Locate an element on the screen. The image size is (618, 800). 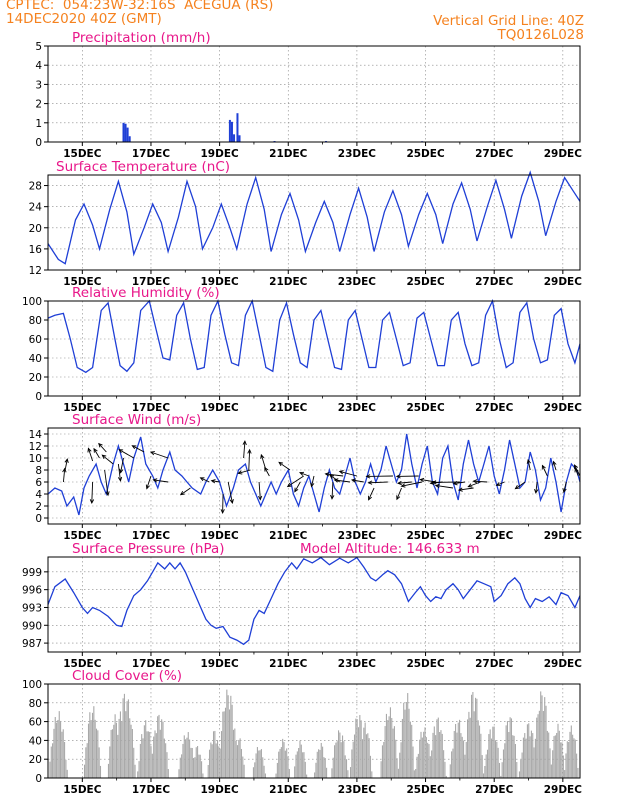
xtick-label-rh-7: 29DEC is located at coordinates (563, 408).